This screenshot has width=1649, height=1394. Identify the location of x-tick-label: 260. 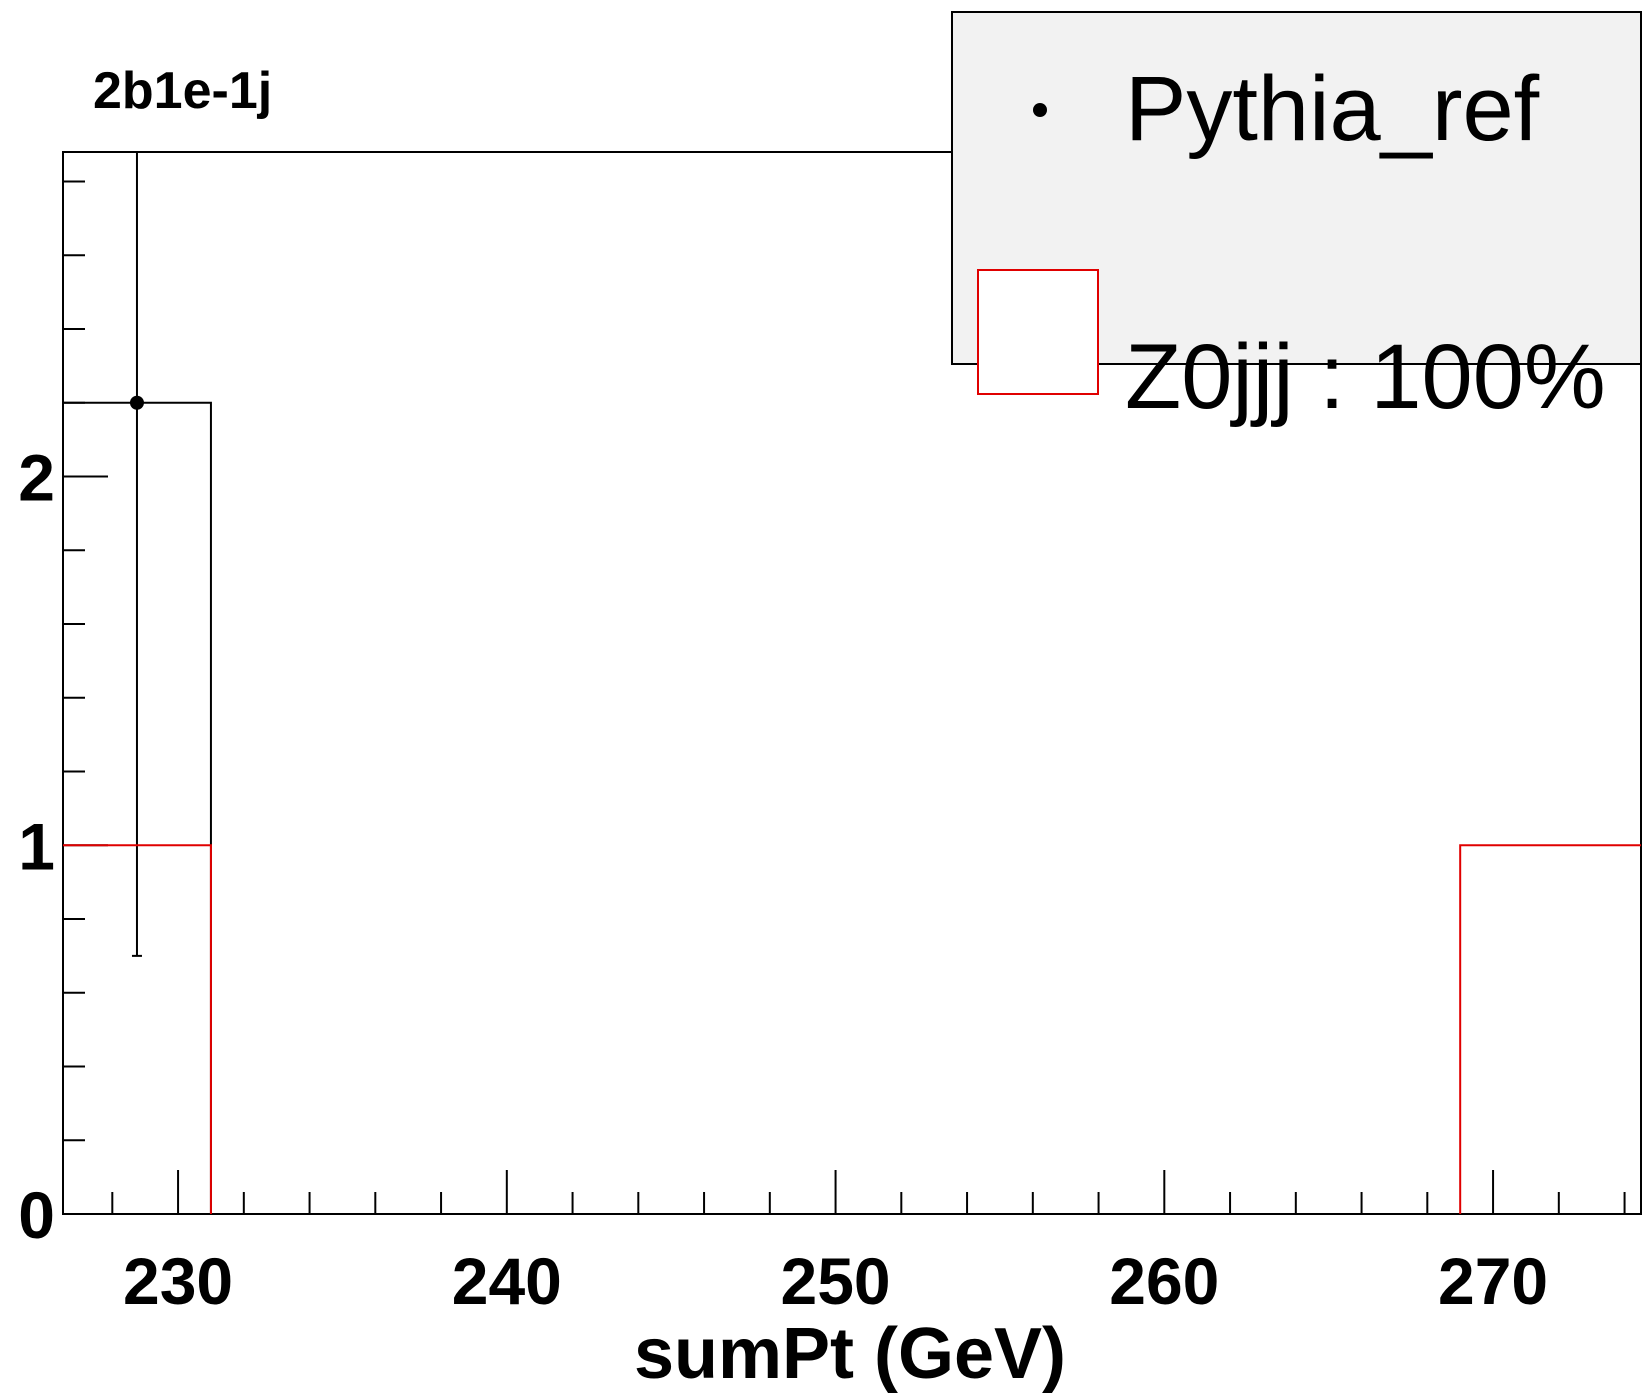
(1164, 1281).